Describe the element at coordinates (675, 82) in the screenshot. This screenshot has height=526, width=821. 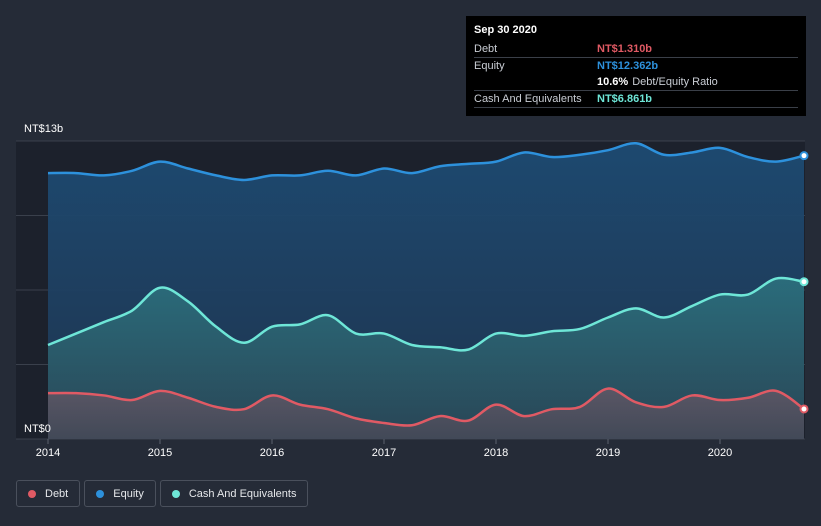
I see `tooltip-ratio-label: Debt/Equity Ratio` at that location.